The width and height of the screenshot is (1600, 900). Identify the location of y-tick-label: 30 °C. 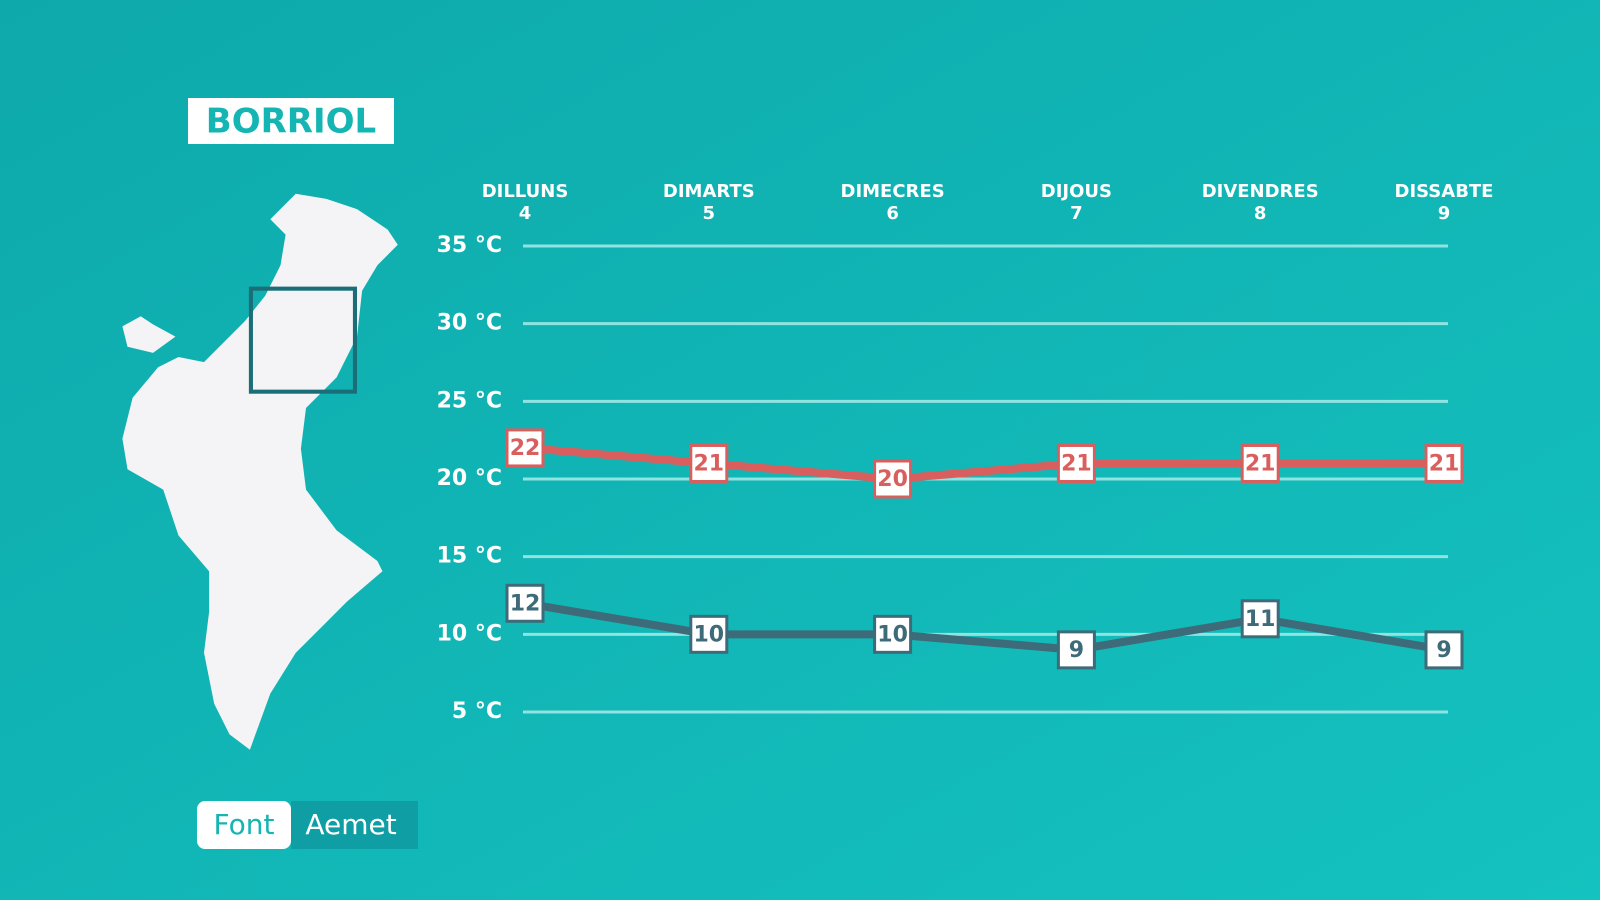
(469, 323).